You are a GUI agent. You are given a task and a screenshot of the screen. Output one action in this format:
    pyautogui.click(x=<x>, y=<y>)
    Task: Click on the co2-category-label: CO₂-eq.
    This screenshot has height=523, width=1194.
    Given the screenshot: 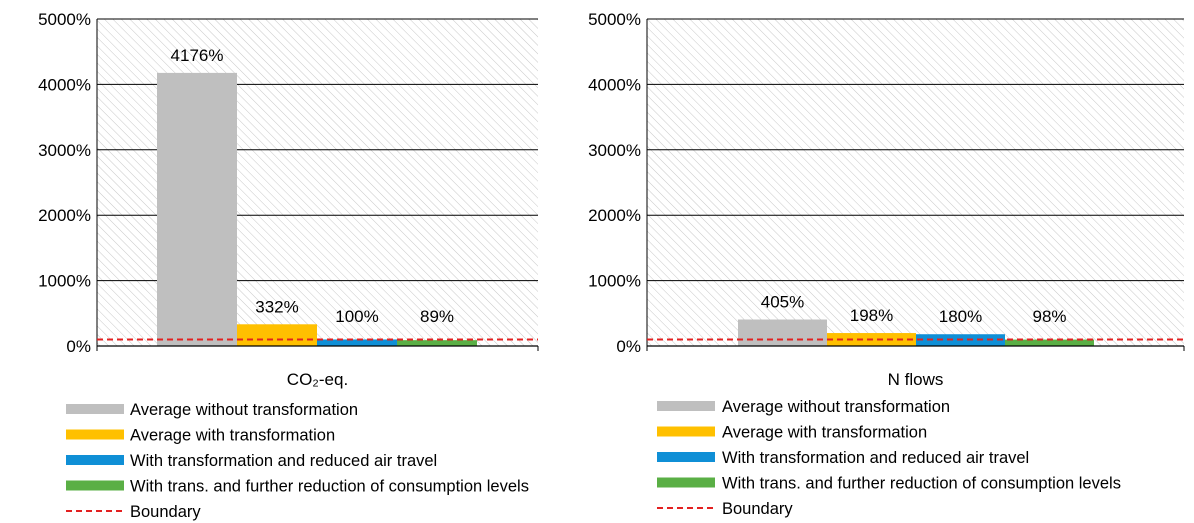 What is the action you would take?
    pyautogui.click(x=317, y=379)
    